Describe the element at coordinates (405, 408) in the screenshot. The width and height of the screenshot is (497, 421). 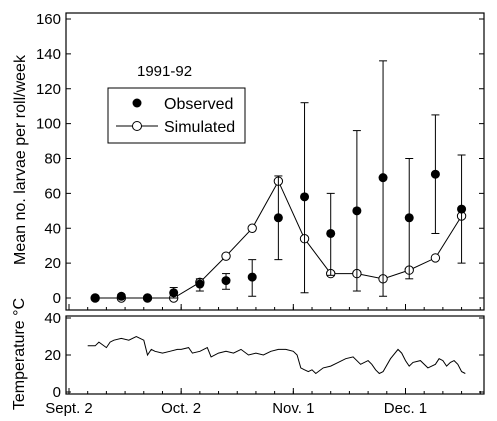
I see `x-tick-label: Dec. 1` at that location.